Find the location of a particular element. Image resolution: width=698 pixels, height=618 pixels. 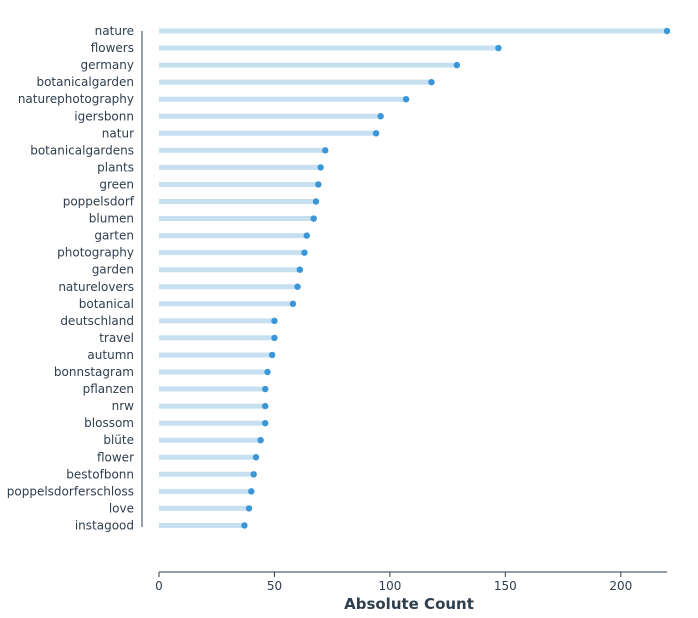

dot-instagood is located at coordinates (244, 525).